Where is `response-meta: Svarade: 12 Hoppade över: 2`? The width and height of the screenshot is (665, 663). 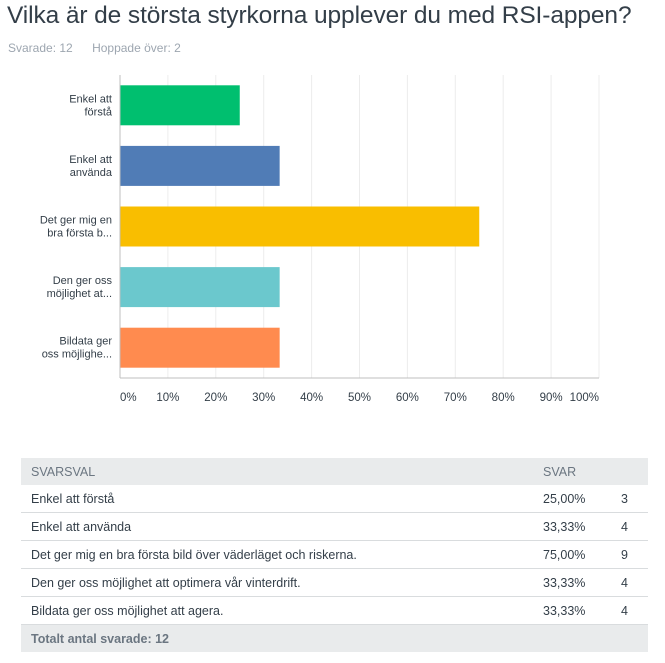 response-meta: Svarade: 12 Hoppade över: 2 is located at coordinates (102, 48).